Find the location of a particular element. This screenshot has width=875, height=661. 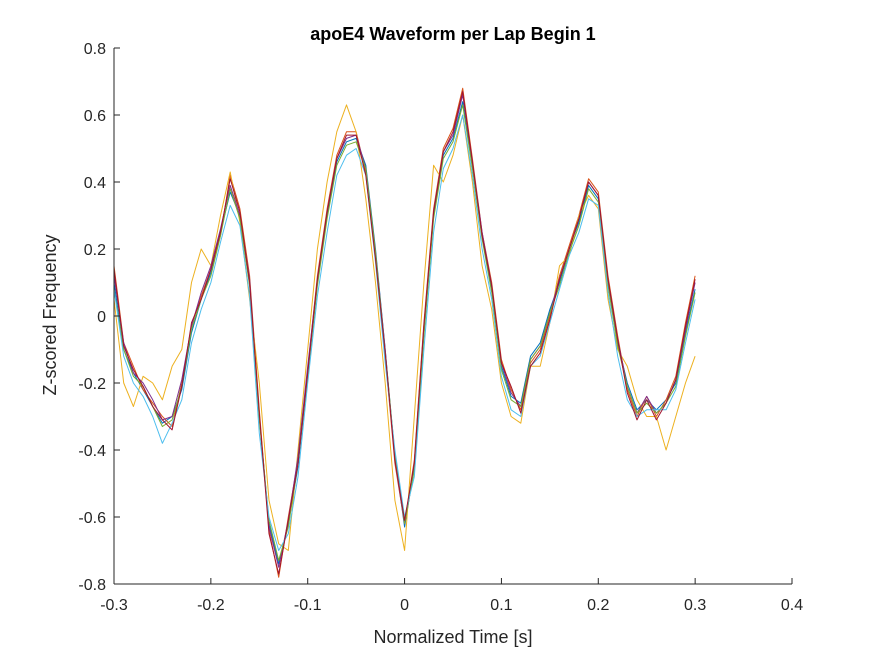

x-tick-label: -0.1 is located at coordinates (308, 605).